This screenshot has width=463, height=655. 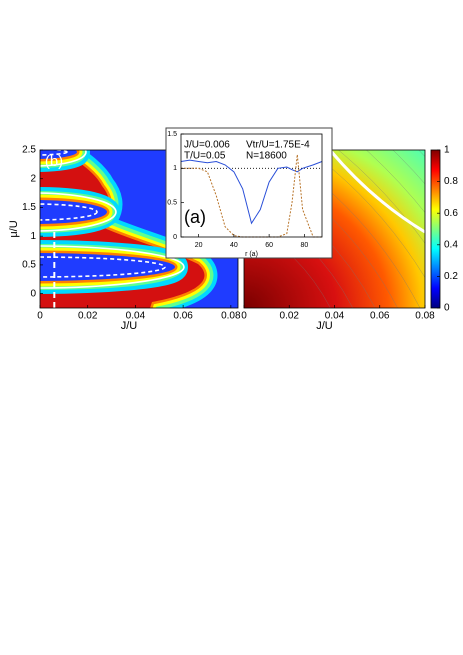 I want to click on y-tick-label: 0.4, so click(x=451, y=244).